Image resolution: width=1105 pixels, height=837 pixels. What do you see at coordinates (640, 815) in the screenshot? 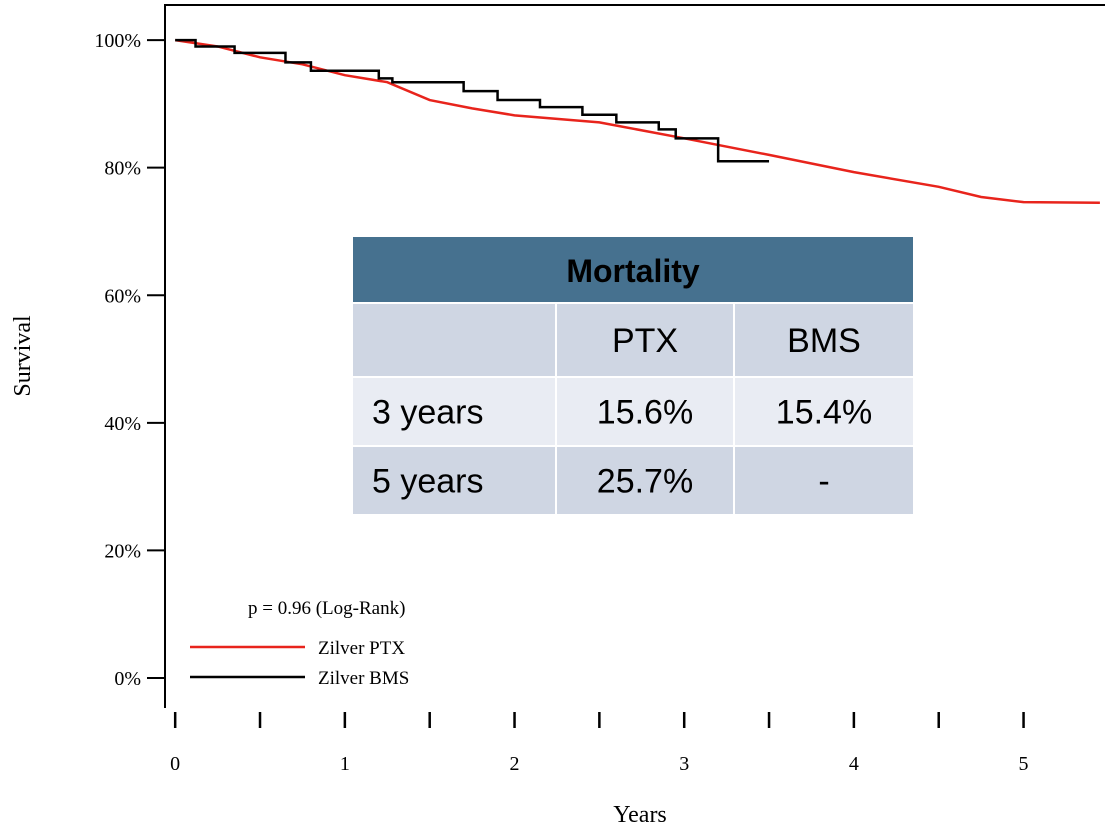
I see `x-axis-label: Years` at bounding box center [640, 815].